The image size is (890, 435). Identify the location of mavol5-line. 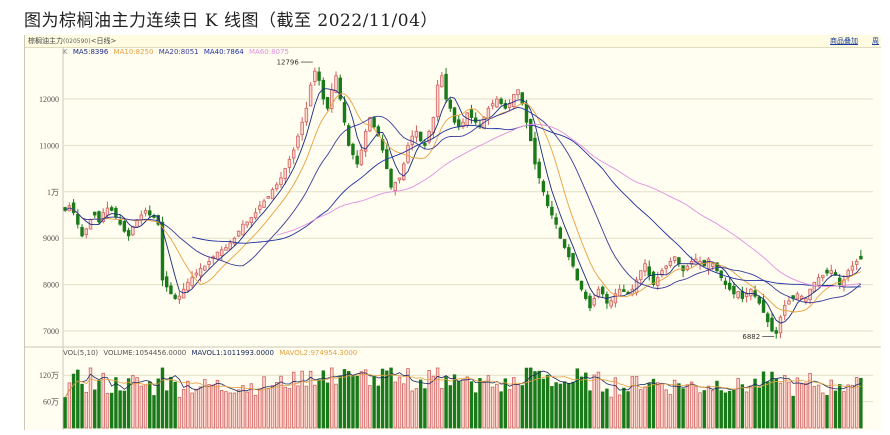
(463, 384).